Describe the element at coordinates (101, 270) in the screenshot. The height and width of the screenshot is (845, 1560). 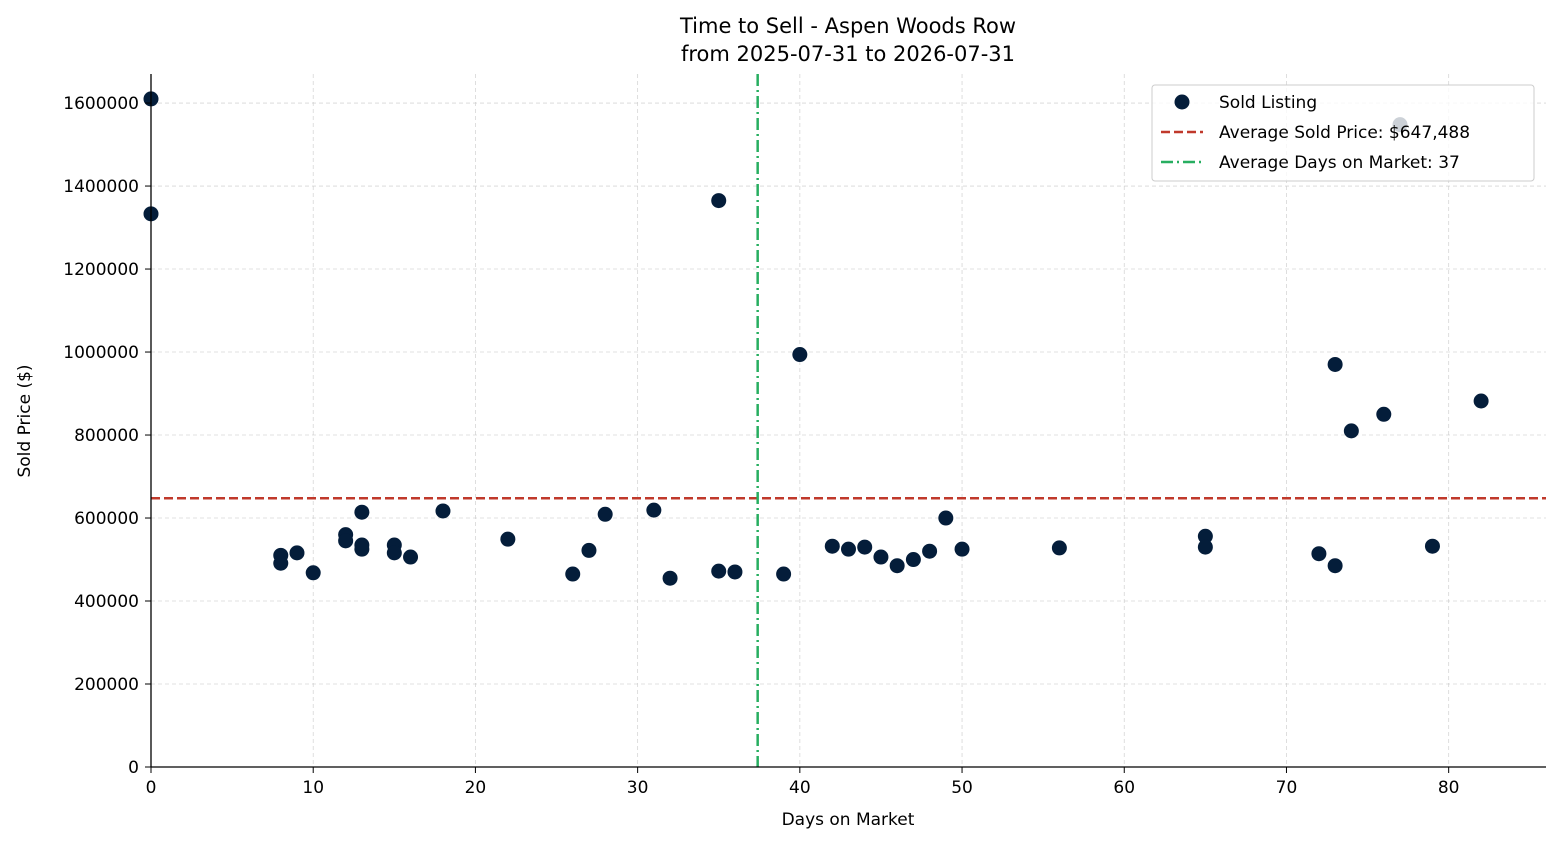
I see `y-tick-label: 1200000` at that location.